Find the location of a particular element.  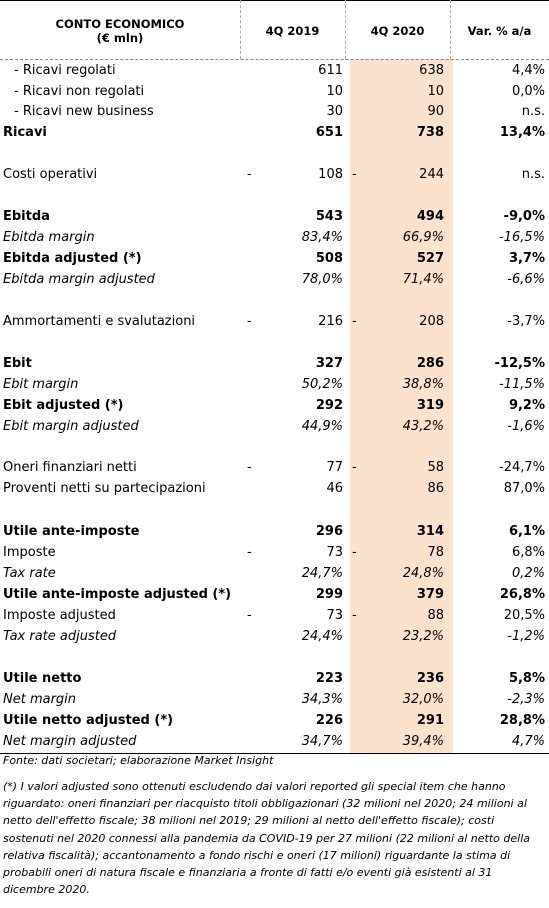

table-row: Imposte -73-78 6,8% is located at coordinates (274, 552).